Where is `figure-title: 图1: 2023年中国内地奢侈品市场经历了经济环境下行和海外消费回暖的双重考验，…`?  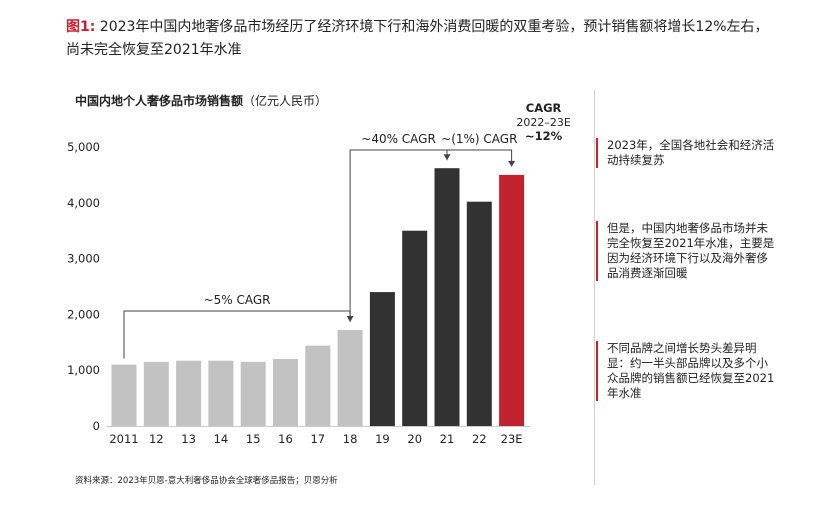
figure-title: 图1: 2023年中国内地奢侈品市场经历了经济环境下行和海外消费回暖的双重考验，… is located at coordinates (421, 39).